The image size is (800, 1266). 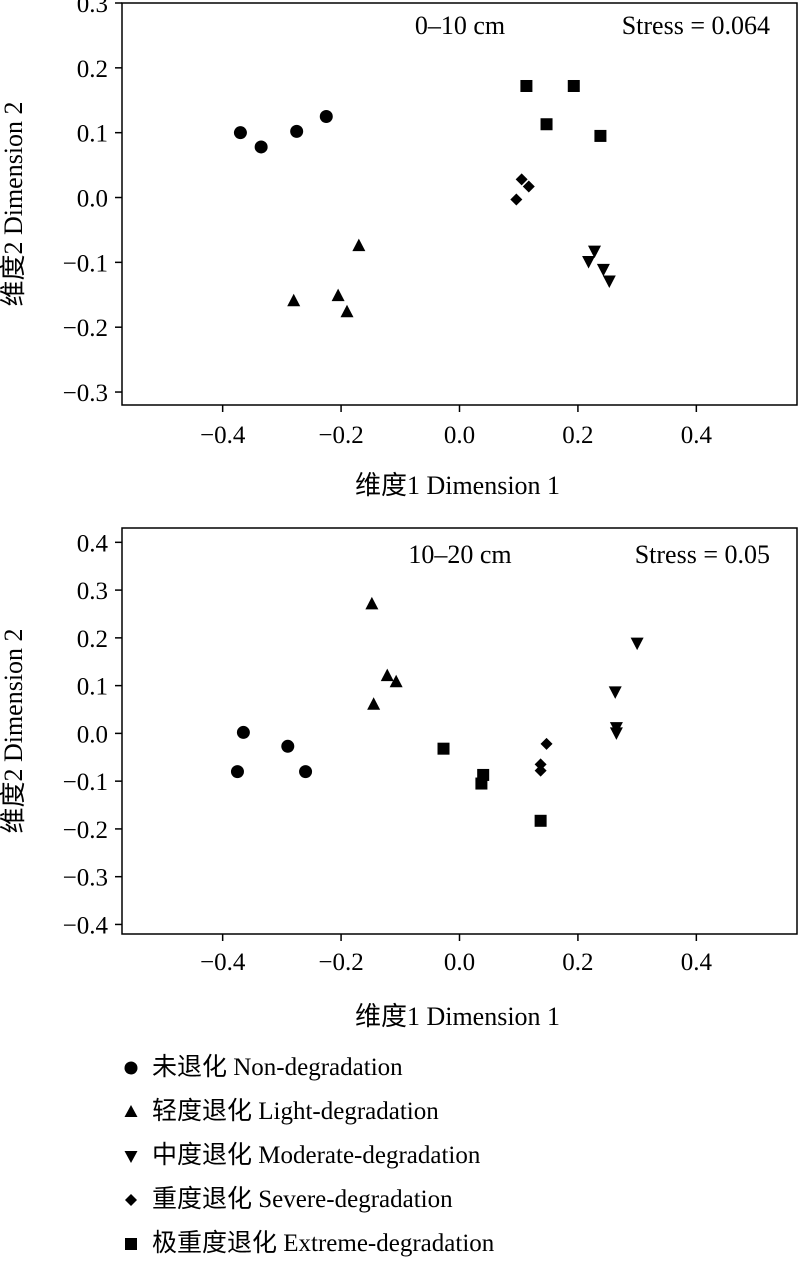 I want to click on legend-label: 中度退化 Moderate-degradation, so click(x=316, y=1155).